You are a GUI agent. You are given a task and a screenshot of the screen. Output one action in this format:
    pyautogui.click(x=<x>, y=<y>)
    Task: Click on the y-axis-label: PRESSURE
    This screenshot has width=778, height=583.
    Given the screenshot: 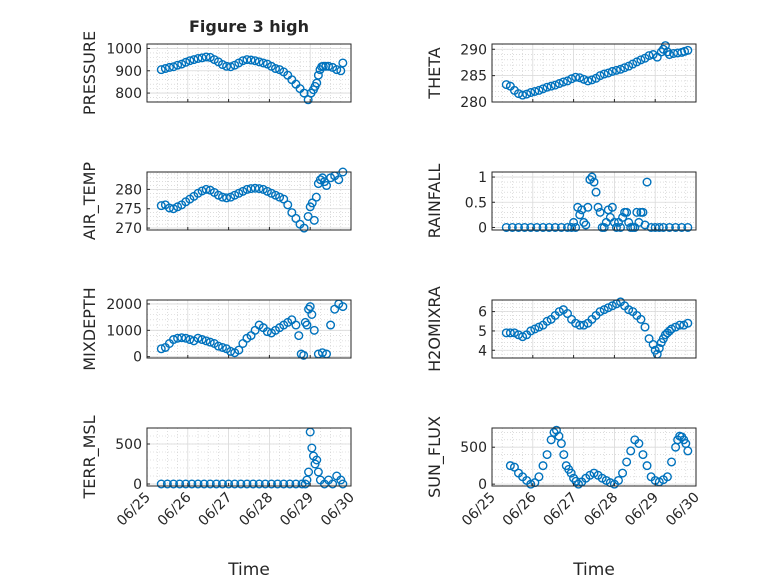 What is the action you would take?
    pyautogui.click(x=89, y=73)
    